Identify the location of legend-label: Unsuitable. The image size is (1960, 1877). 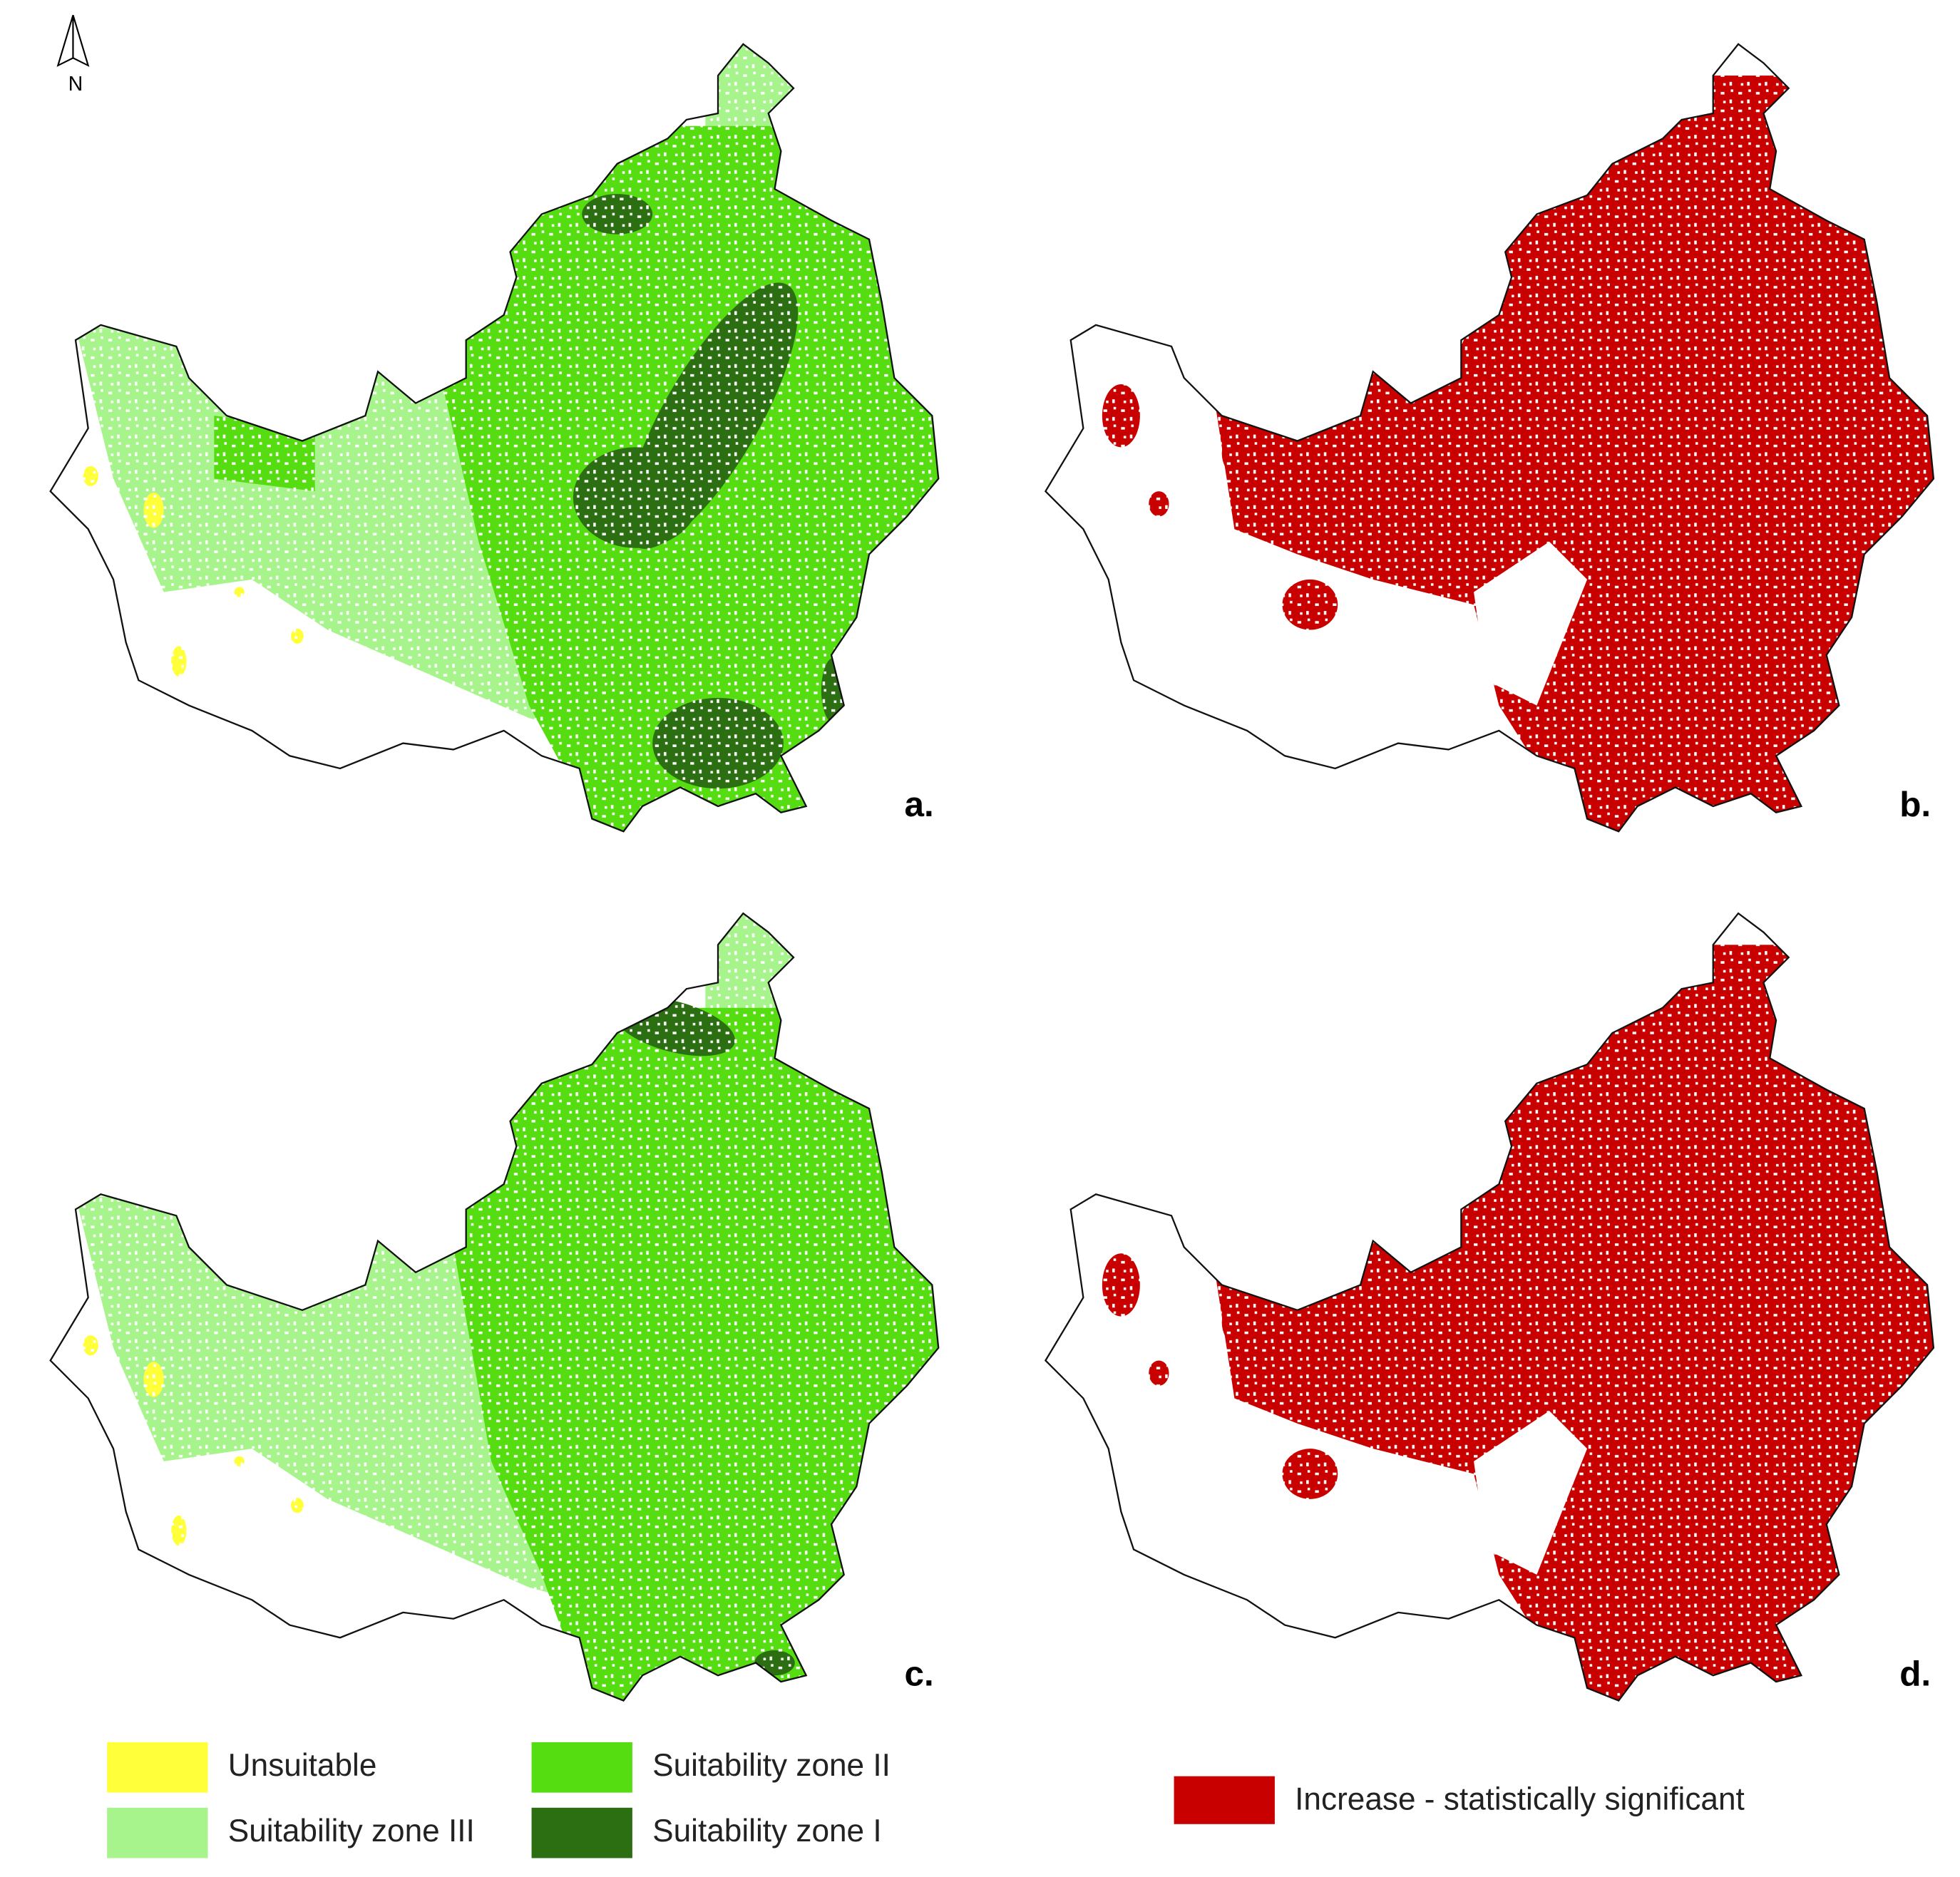
(302, 1765).